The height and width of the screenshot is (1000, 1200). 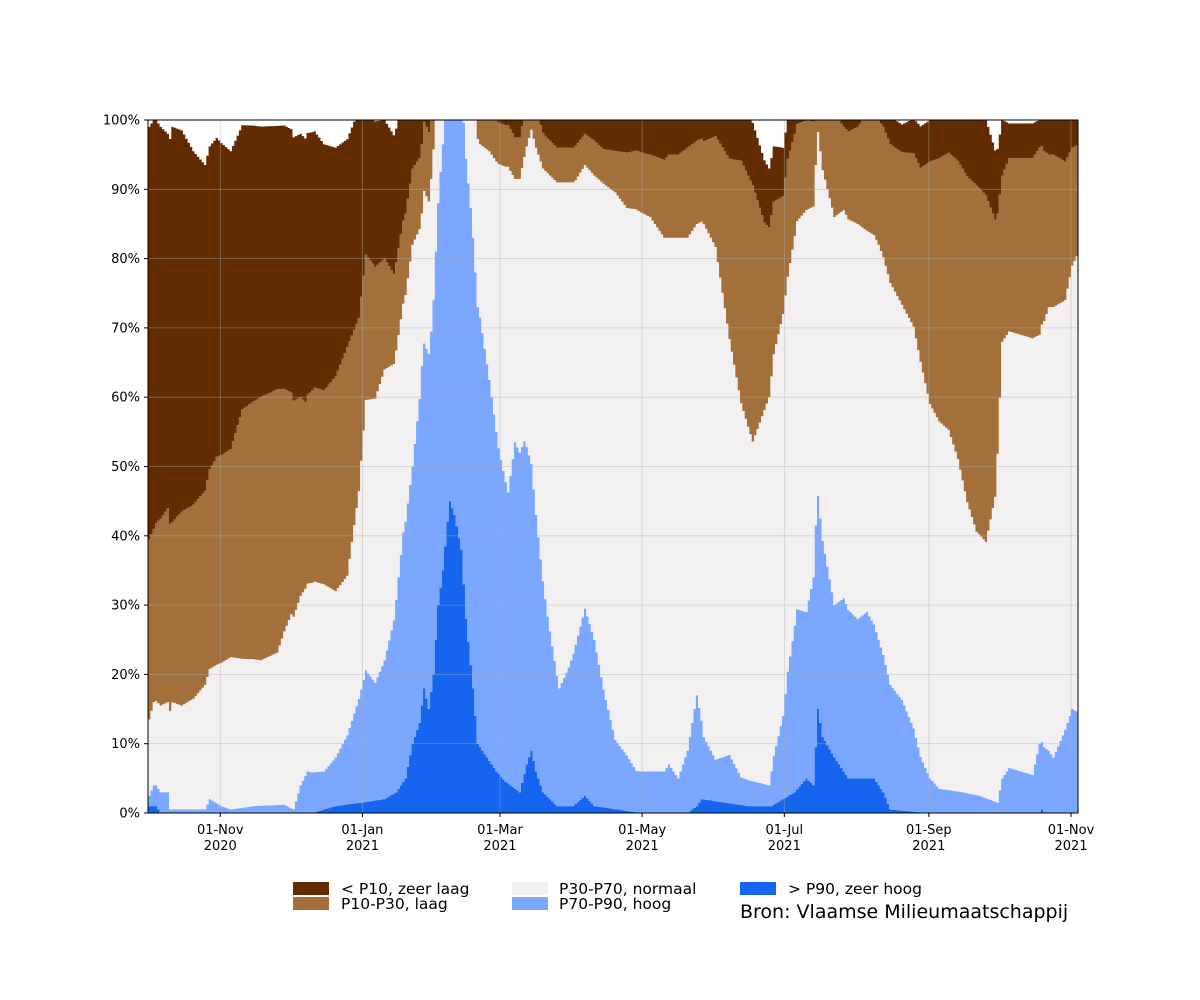 I want to click on y-tick-label: 70%, so click(x=125, y=328).